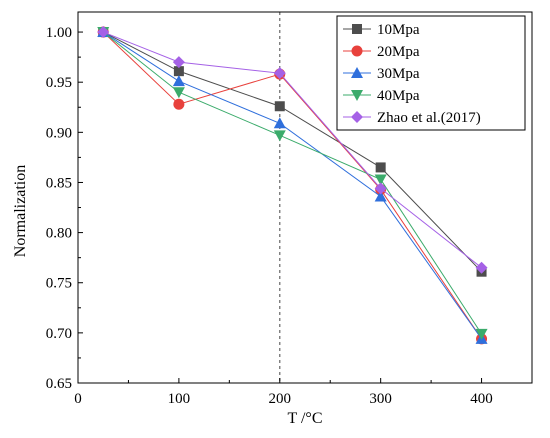  I want to click on legend-label-zhao-et-al-2017-: Zhao et al.(2017), so click(429, 118).